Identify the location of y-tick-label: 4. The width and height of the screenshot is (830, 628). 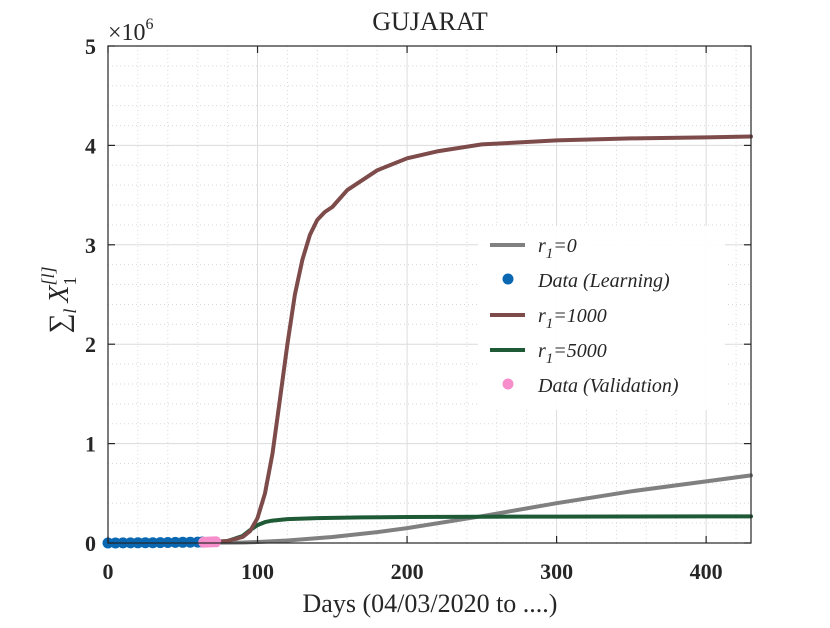
(90, 145).